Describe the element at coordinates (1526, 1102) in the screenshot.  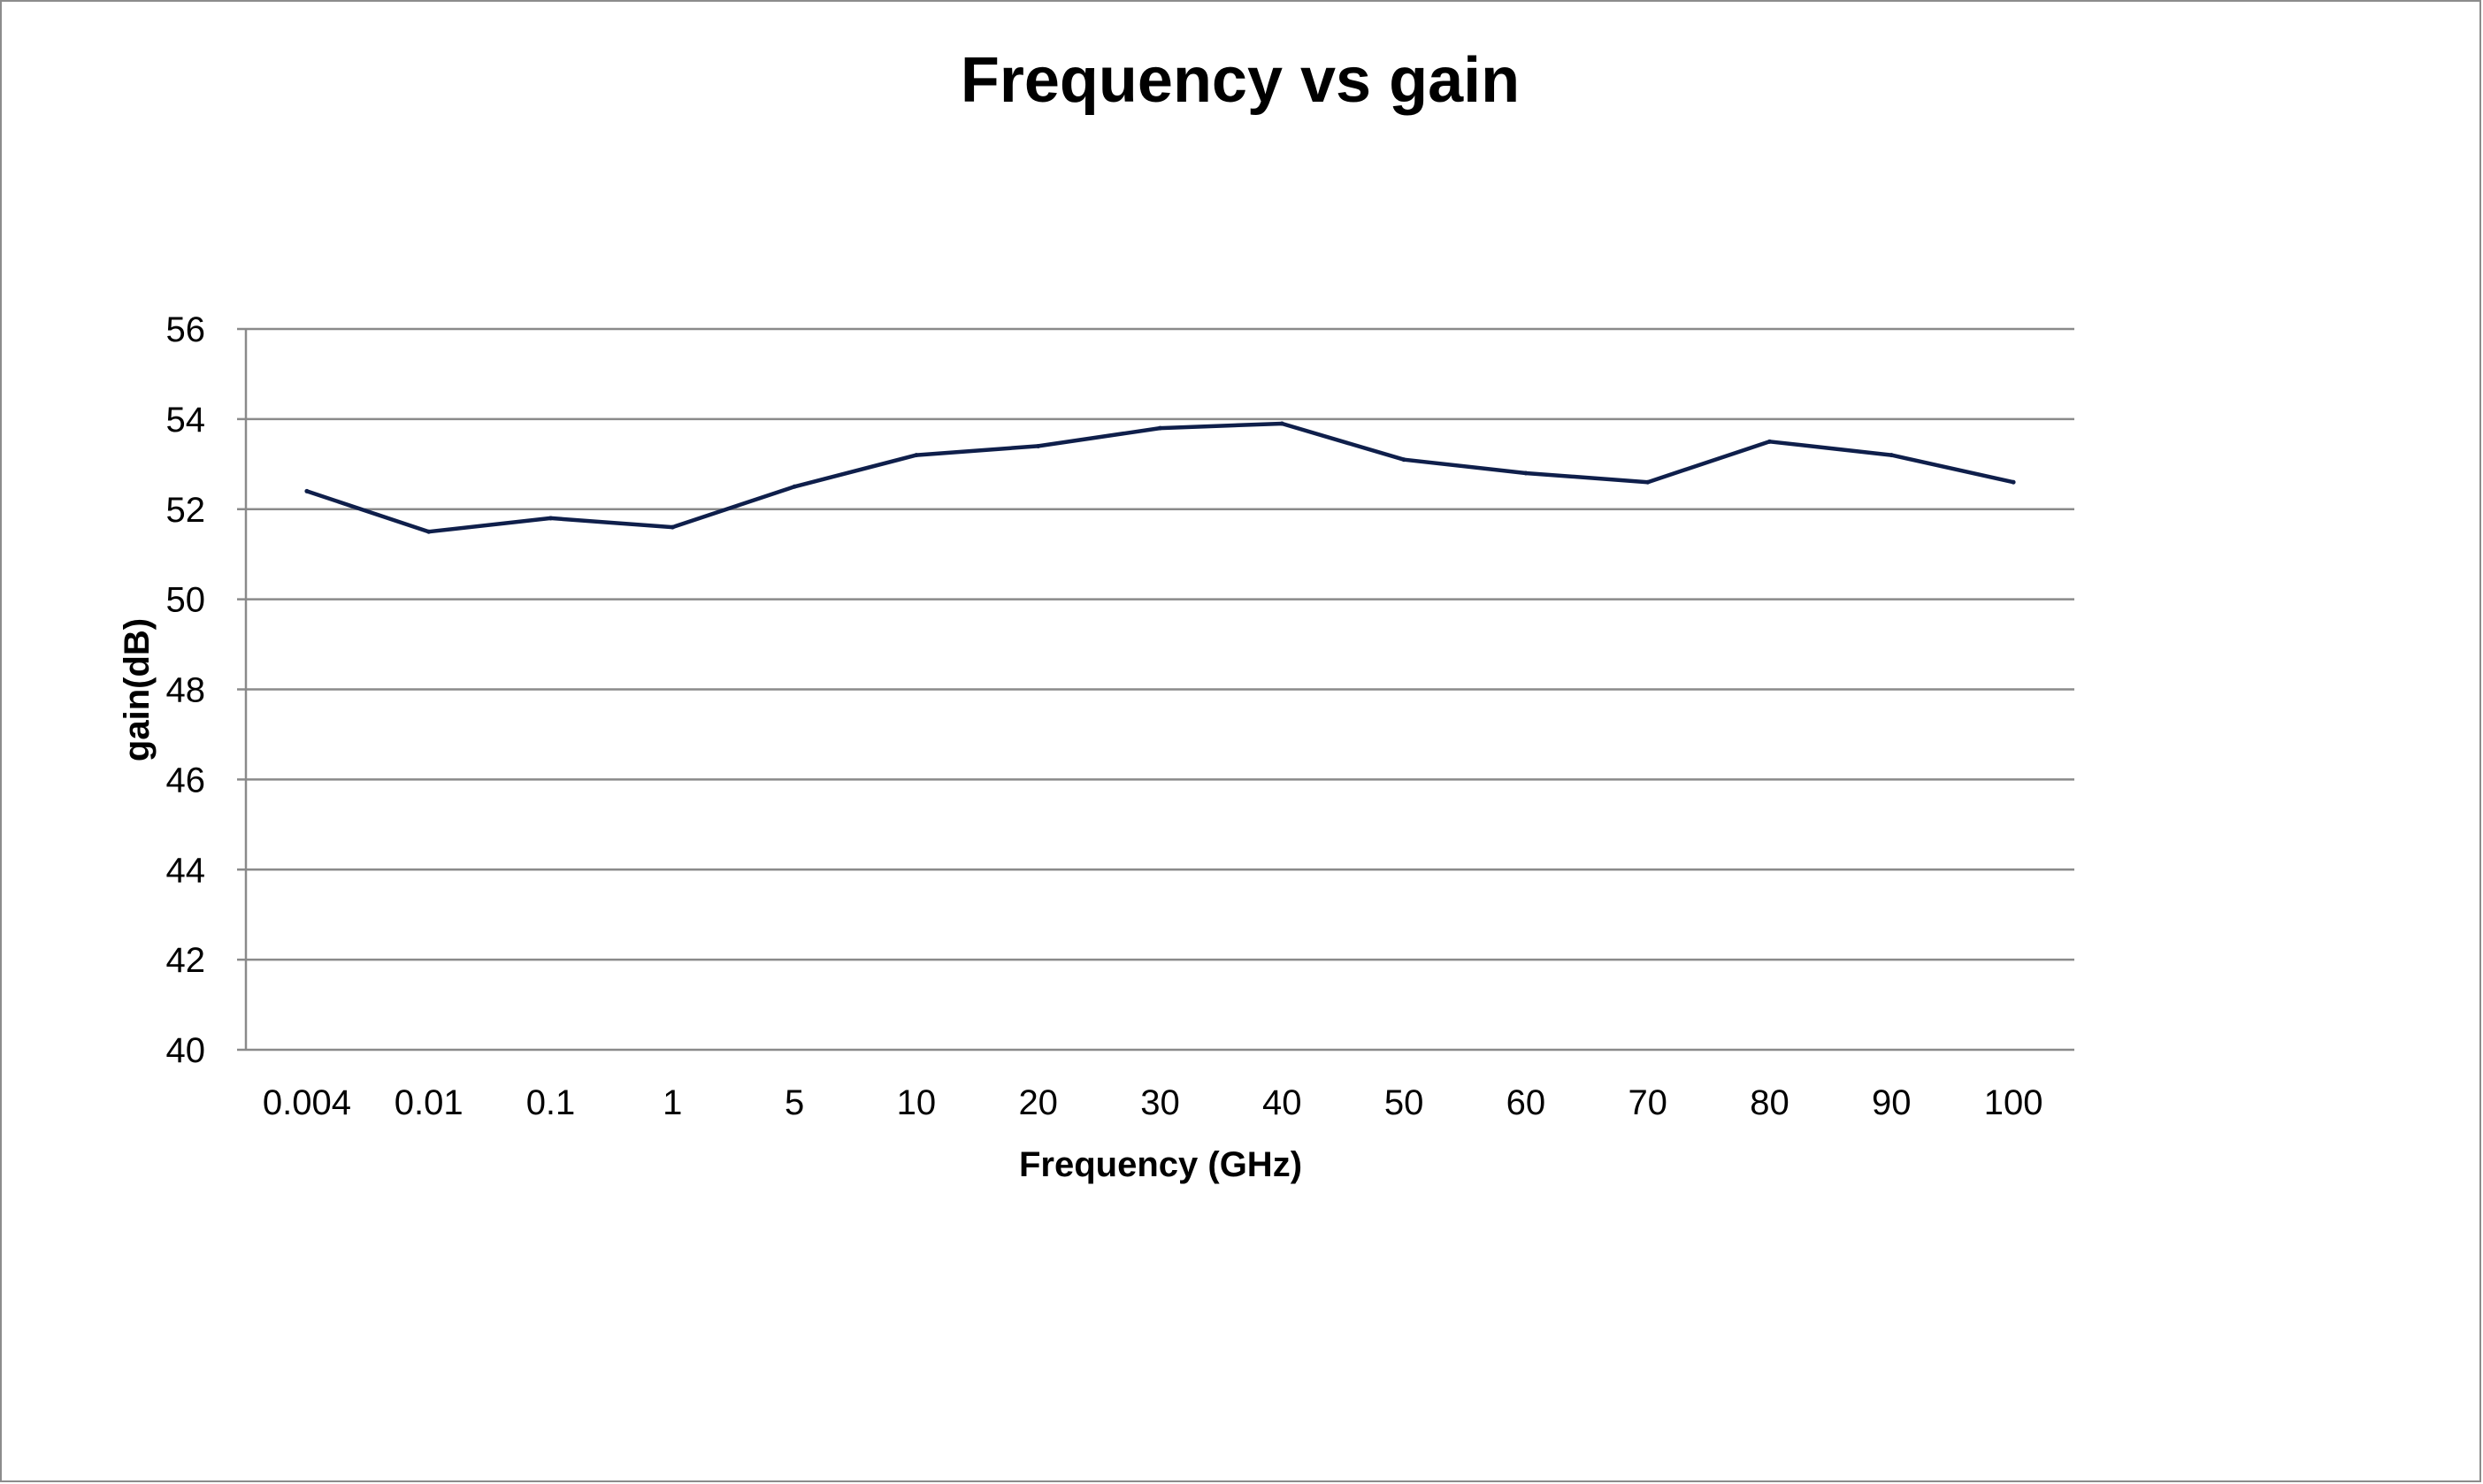
I see `x-tick-label: 60` at that location.